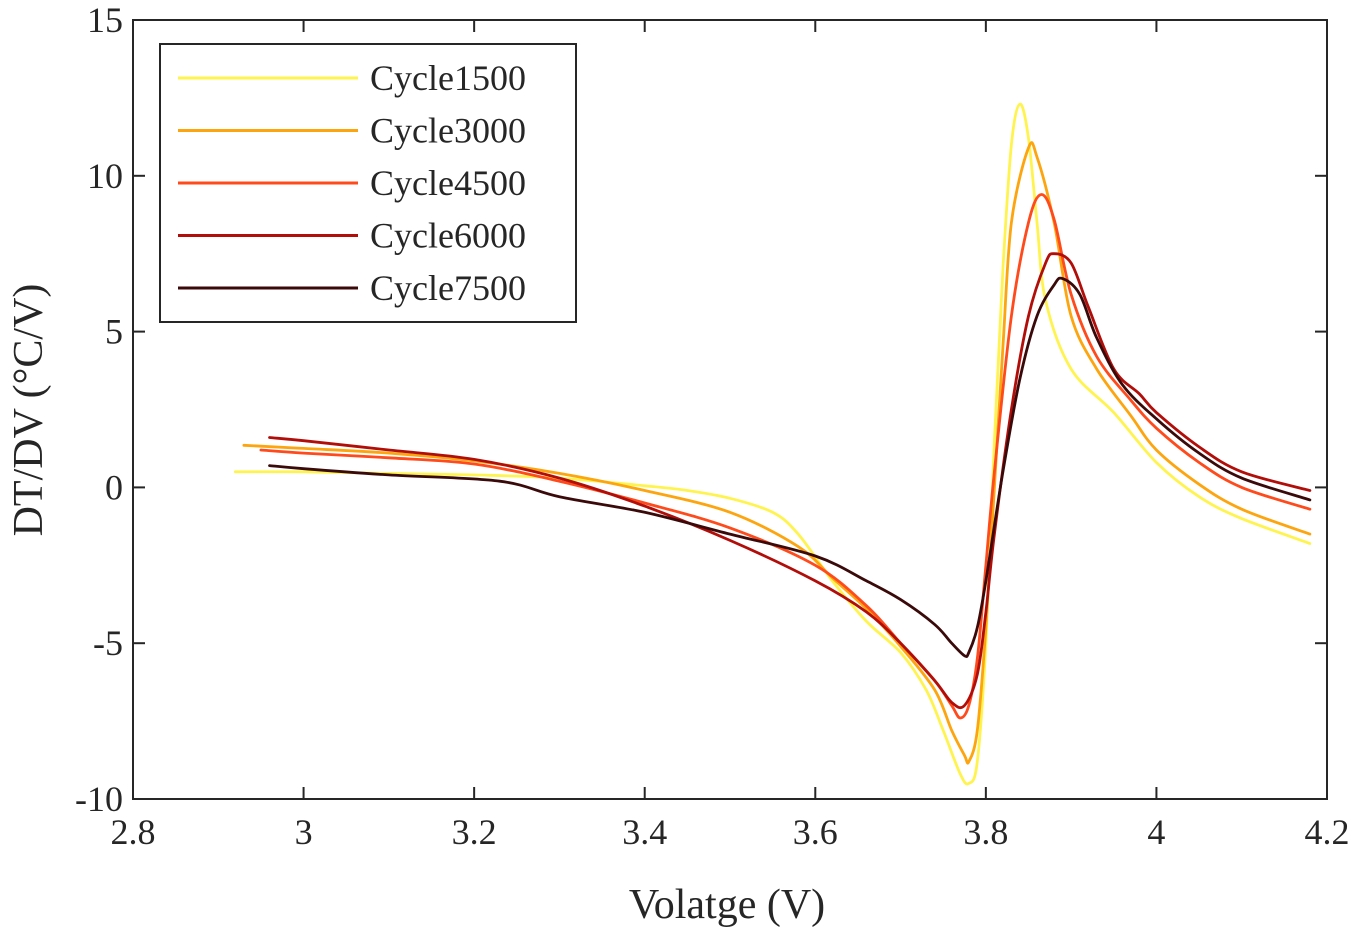 This screenshot has height=932, width=1359. What do you see at coordinates (108, 643) in the screenshot?
I see `y-tick-label: -5` at bounding box center [108, 643].